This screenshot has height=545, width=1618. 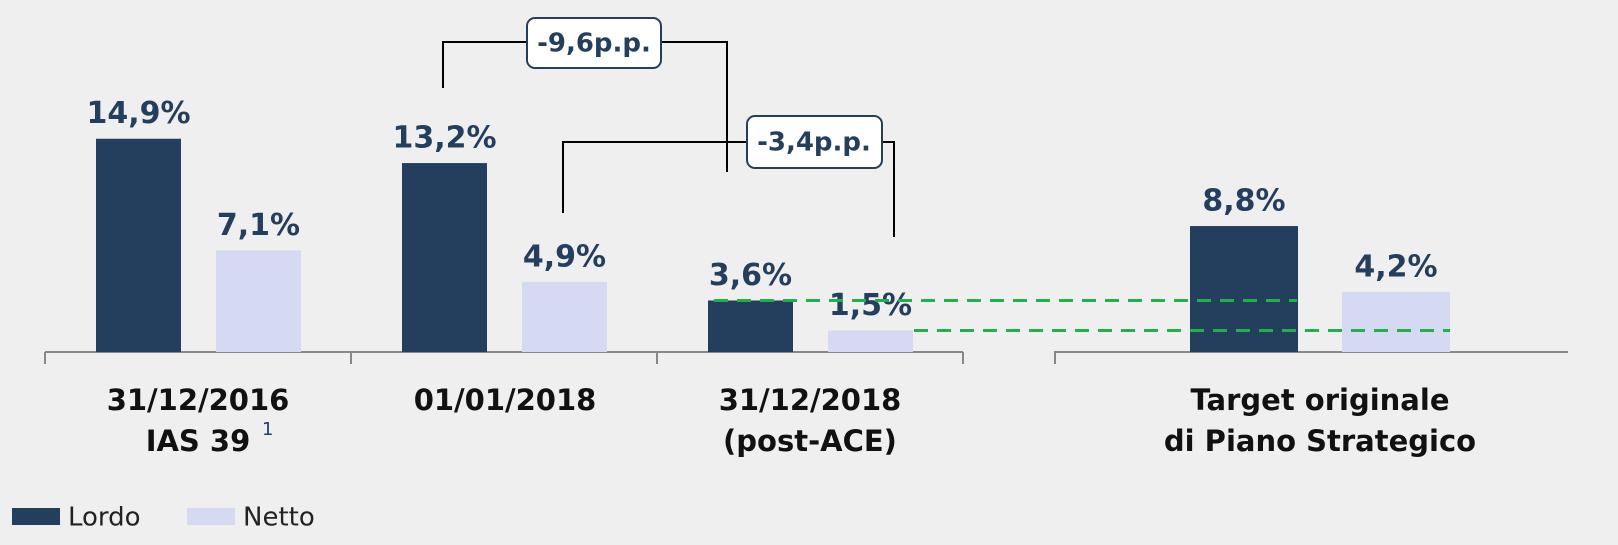 What do you see at coordinates (1395, 266) in the screenshot?
I see `value-label: 4,2%` at bounding box center [1395, 266].